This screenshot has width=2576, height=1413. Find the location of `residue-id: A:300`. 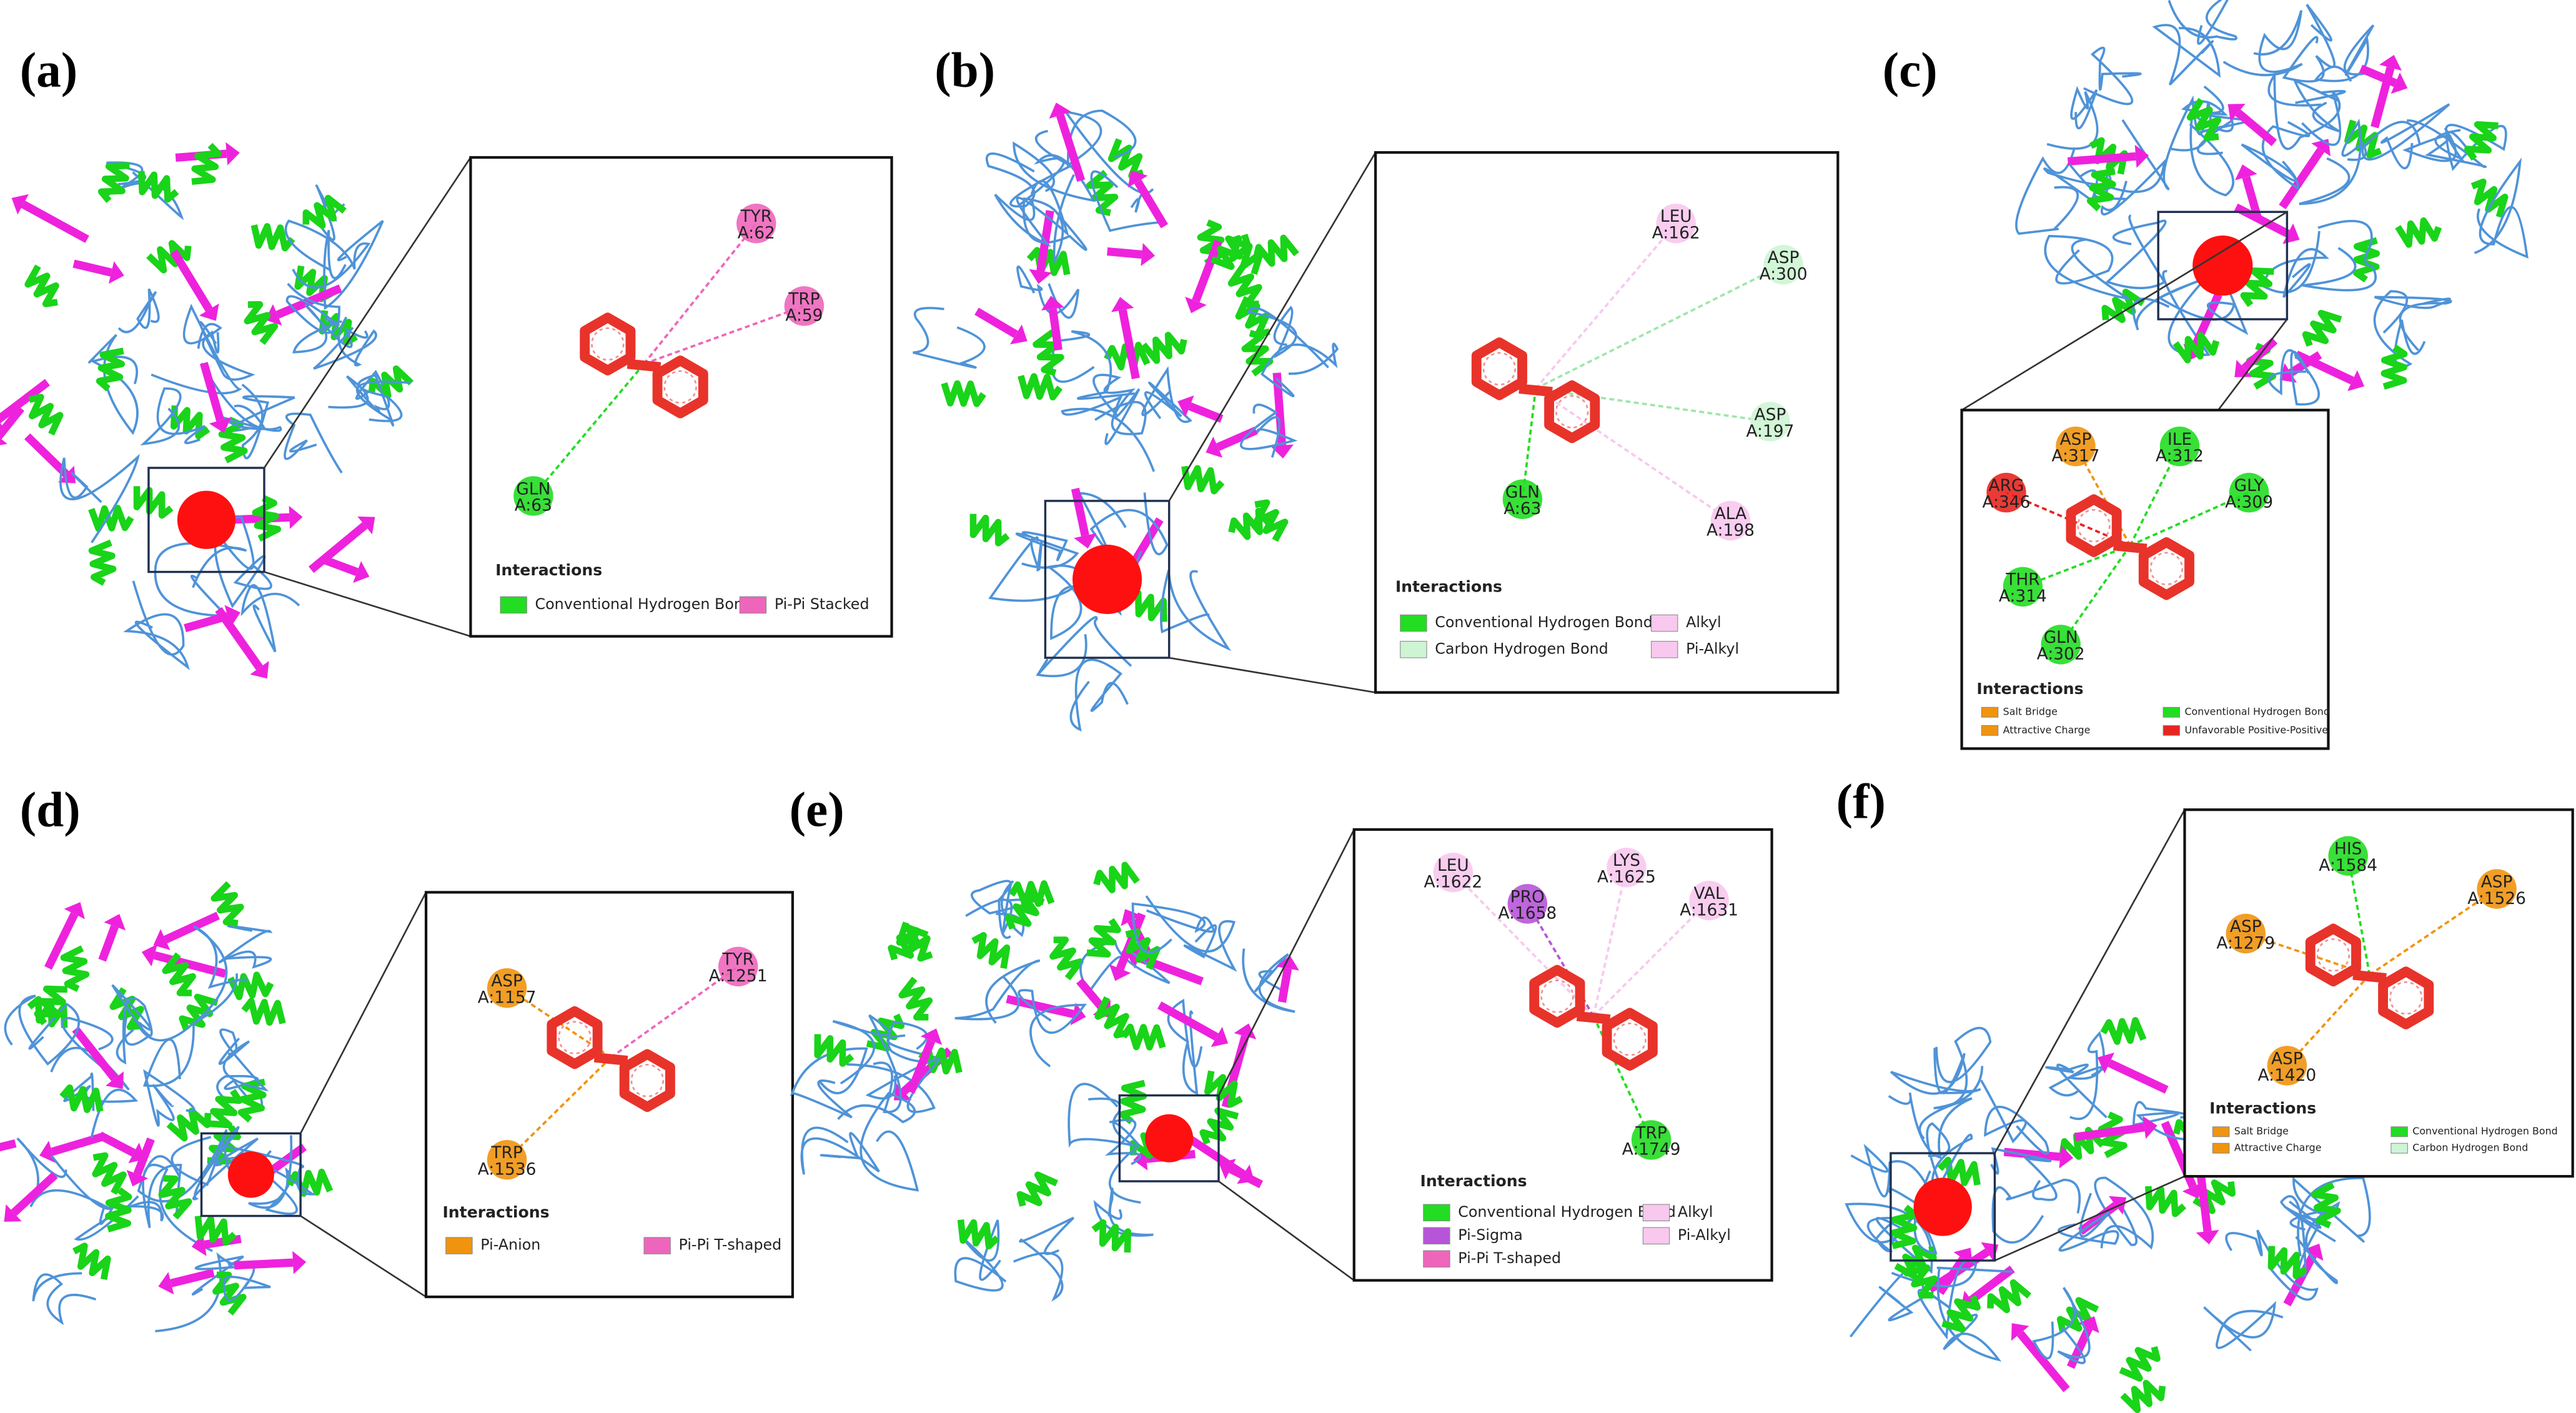

residue-id: A:300 is located at coordinates (1784, 274).